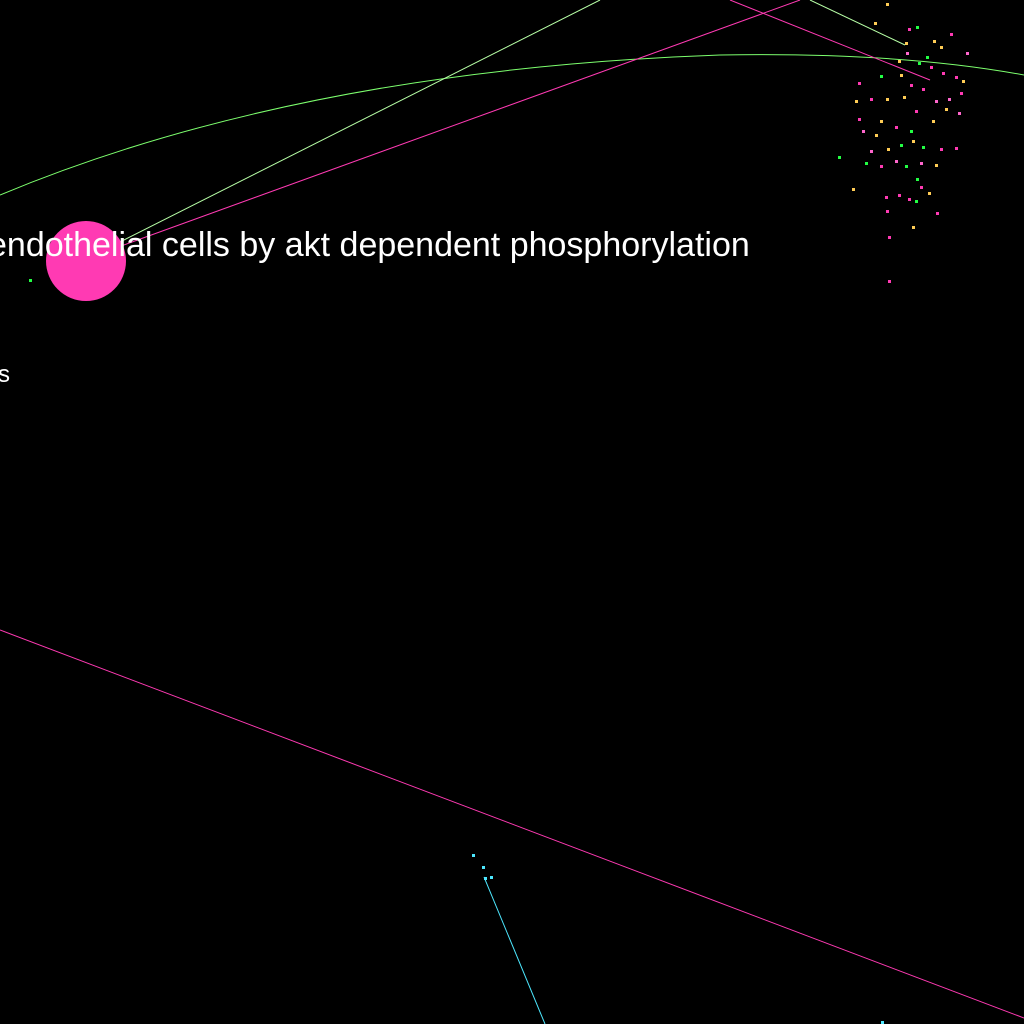  What do you see at coordinates (30, 280) in the screenshot?
I see `small-node` at bounding box center [30, 280].